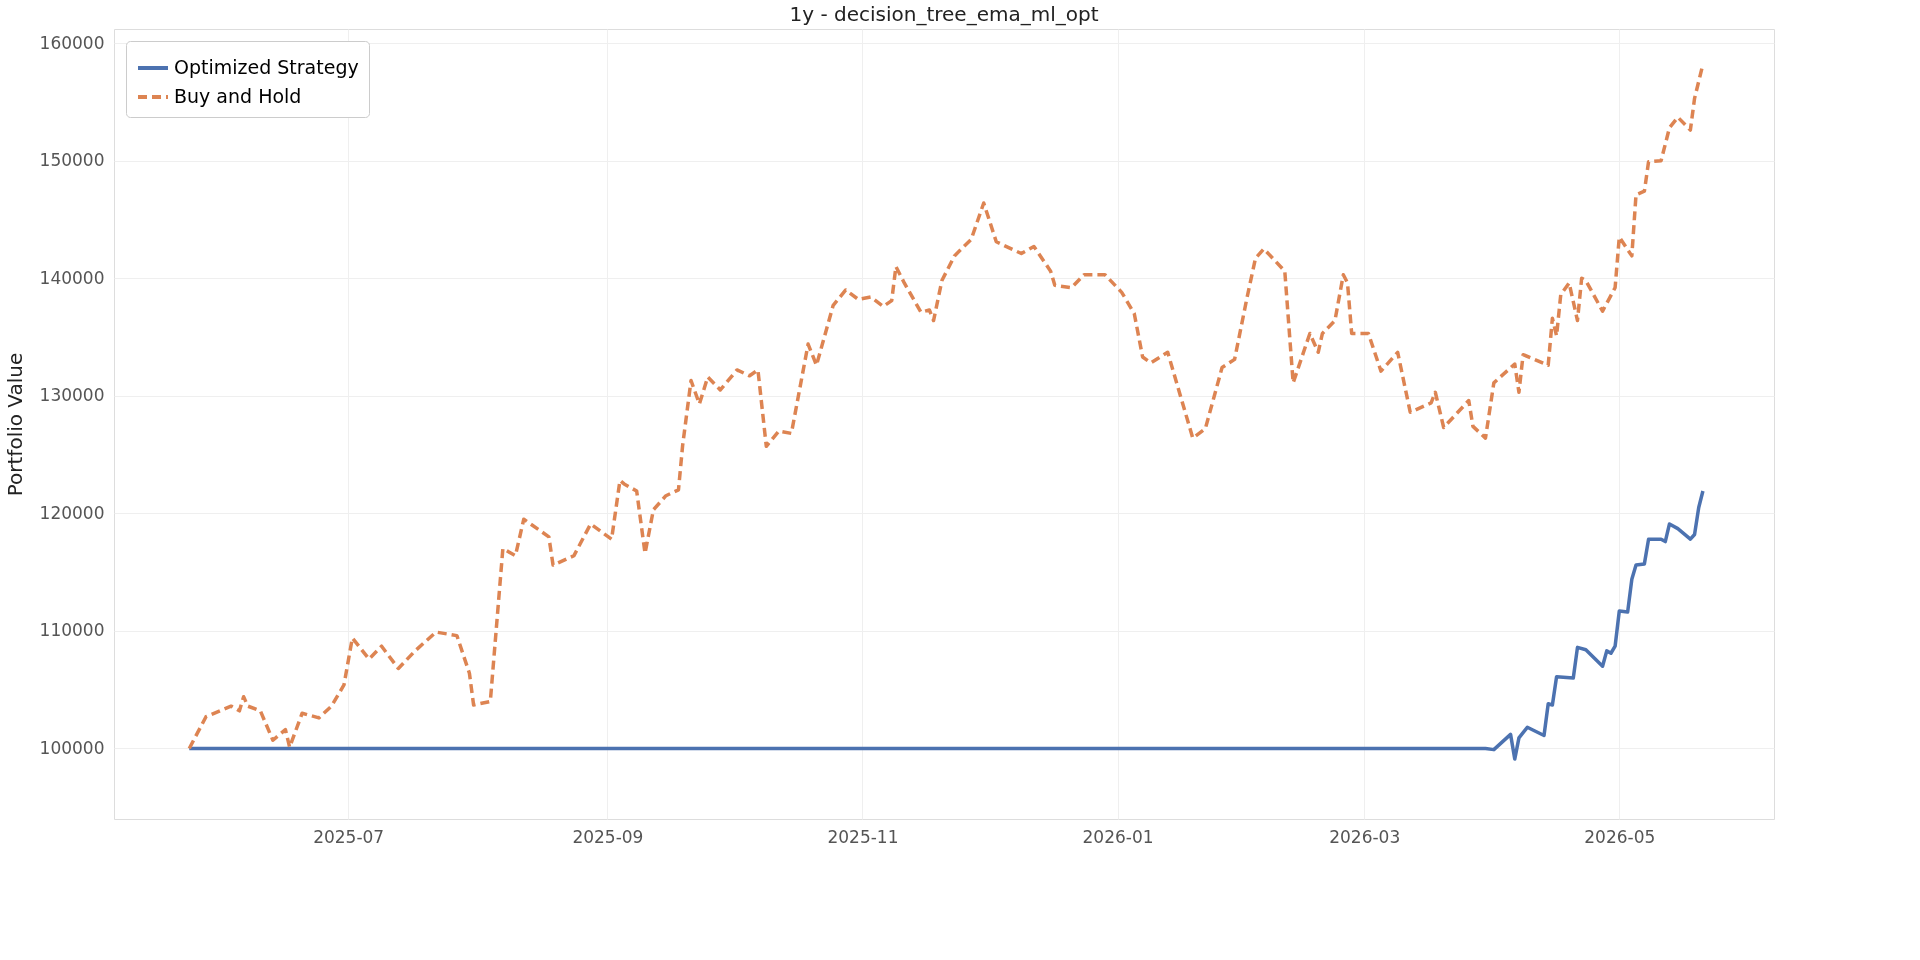 The height and width of the screenshot is (960, 1920). Describe the element at coordinates (266, 67) in the screenshot. I see `legend-label: Optimized Strategy` at that location.